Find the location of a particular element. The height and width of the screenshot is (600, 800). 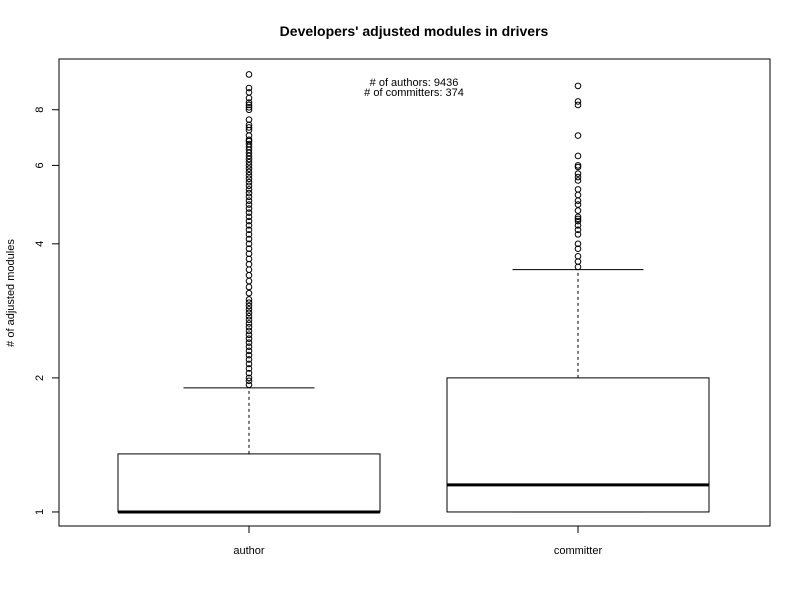

y-tick-label: 2 is located at coordinates (40, 378).